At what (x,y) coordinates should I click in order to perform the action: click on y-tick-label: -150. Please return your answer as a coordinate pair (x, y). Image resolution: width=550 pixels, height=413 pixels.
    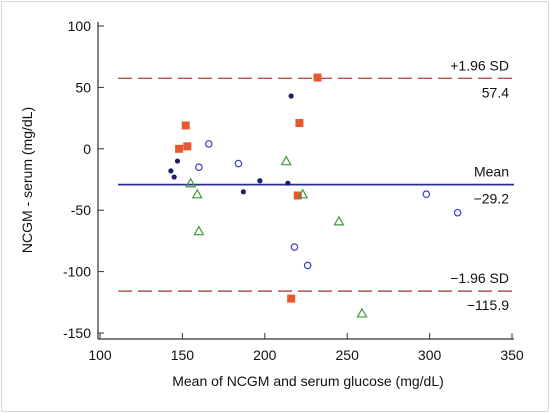
    Looking at the image, I should click on (77, 333).